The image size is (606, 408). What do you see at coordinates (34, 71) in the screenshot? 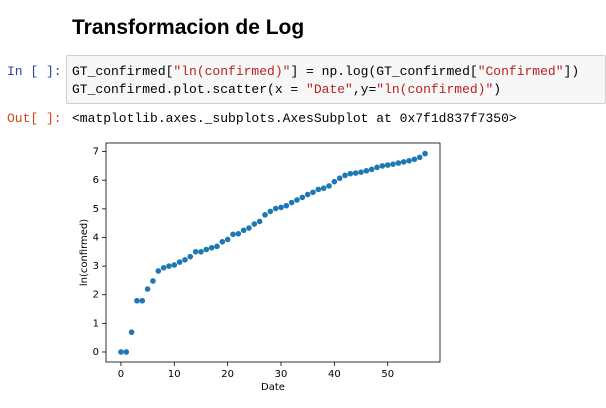
I see `input-prompt: In [ ]:` at bounding box center [34, 71].